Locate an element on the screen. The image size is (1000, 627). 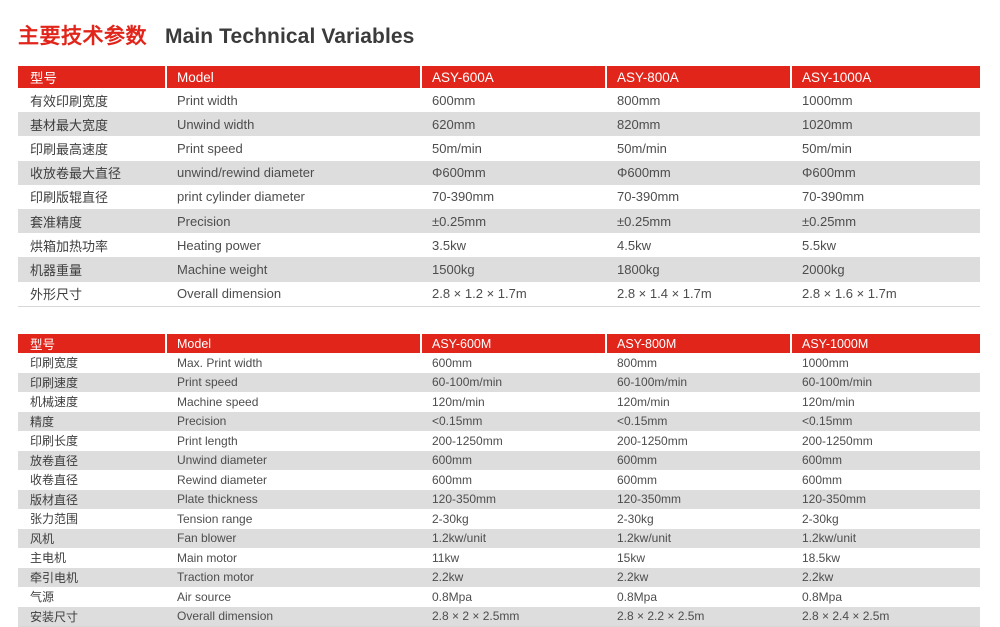
spec-label-en: Machine weight is located at coordinates (292, 269).